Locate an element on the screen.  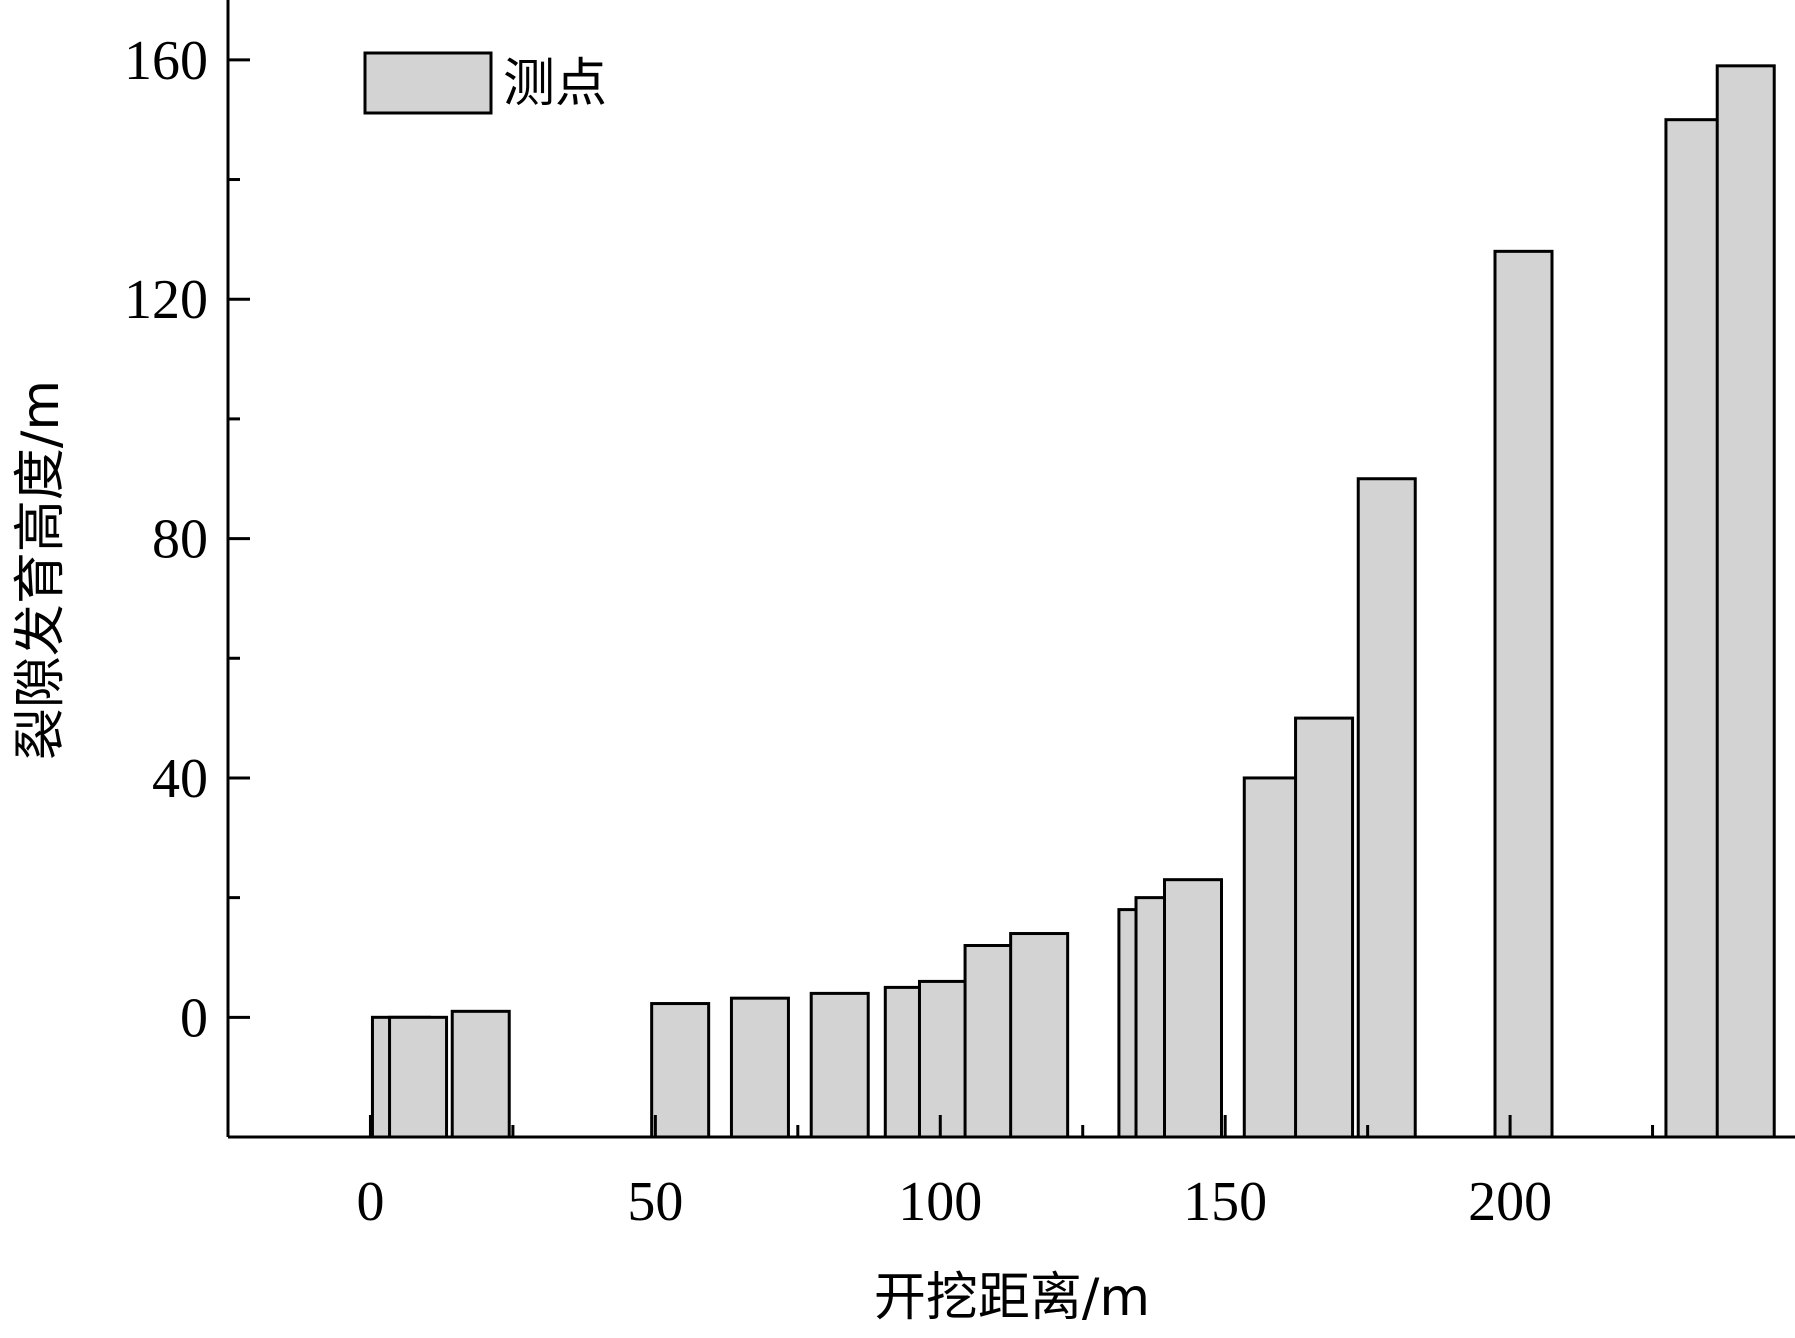
y-tick-label-1: 40 is located at coordinates (180, 779).